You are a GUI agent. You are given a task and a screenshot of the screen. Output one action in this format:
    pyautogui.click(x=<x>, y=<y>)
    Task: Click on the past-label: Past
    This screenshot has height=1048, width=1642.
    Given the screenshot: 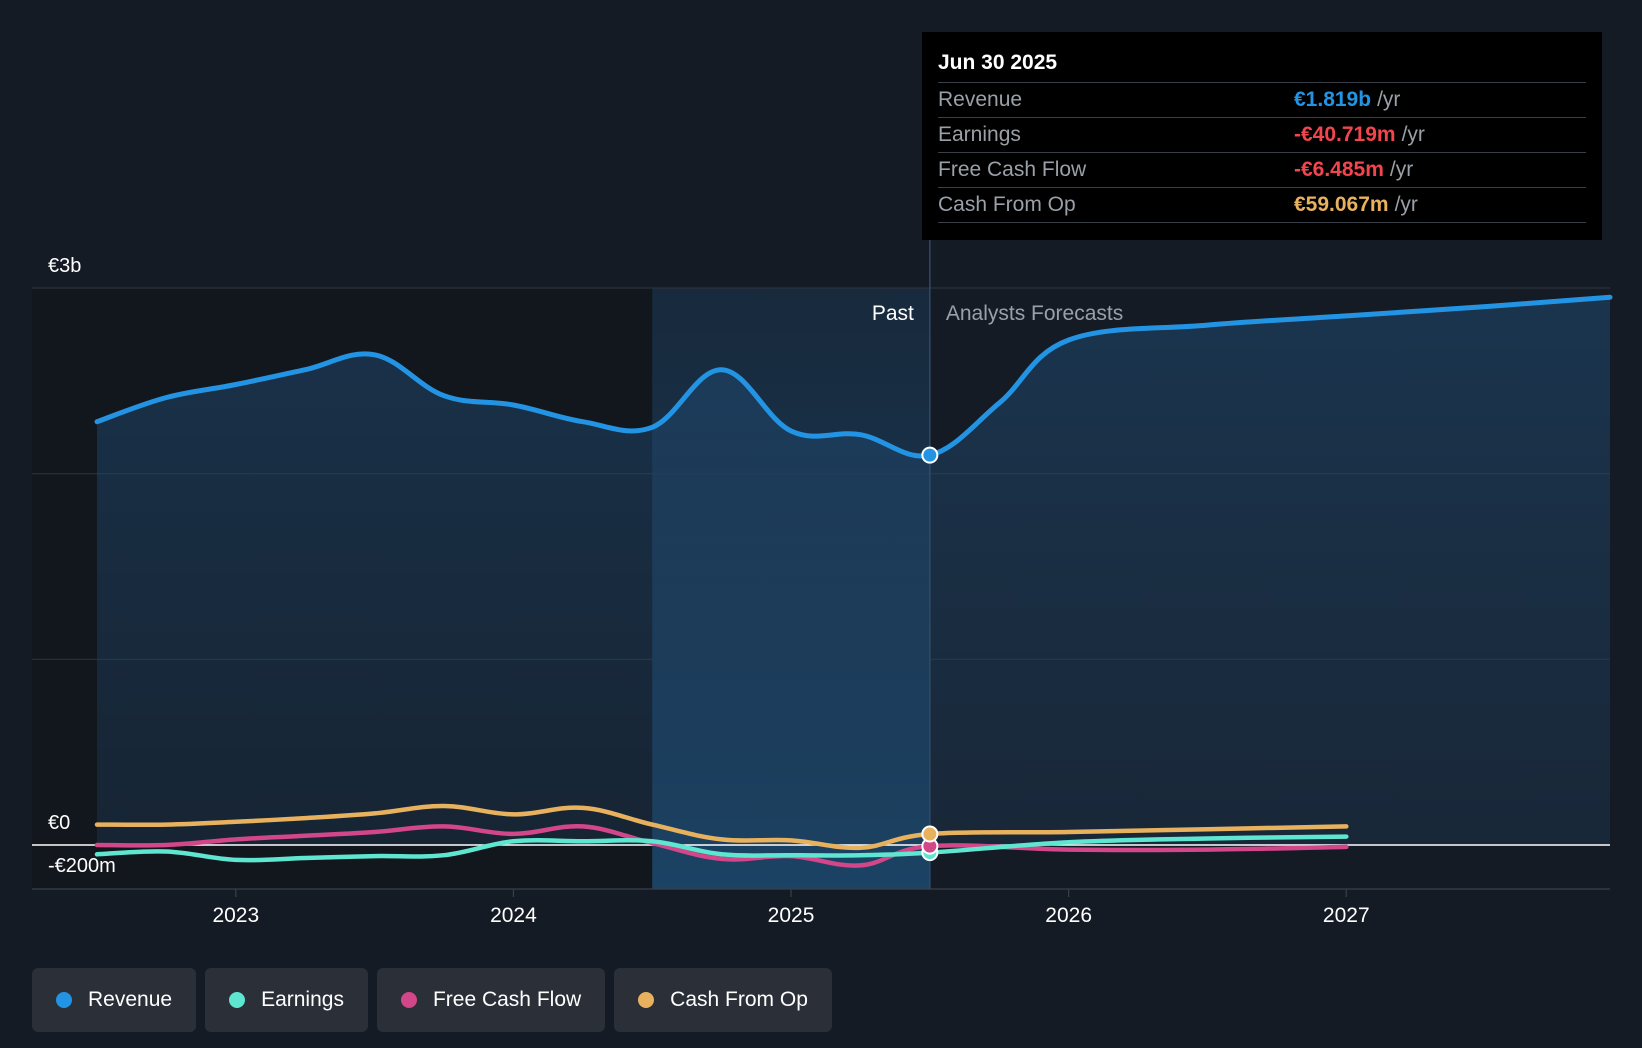 What is the action you would take?
    pyautogui.click(x=893, y=313)
    